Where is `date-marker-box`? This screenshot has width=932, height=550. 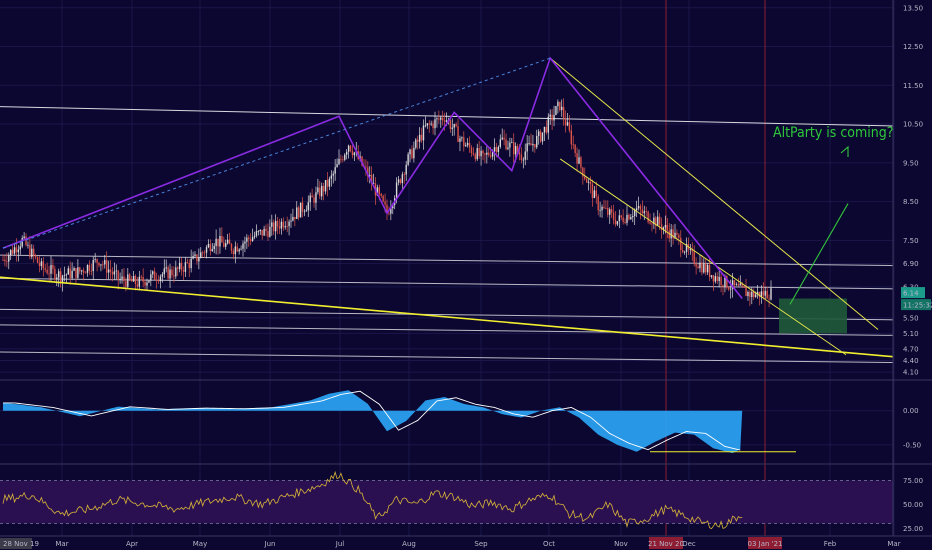 date-marker-box is located at coordinates (765, 543).